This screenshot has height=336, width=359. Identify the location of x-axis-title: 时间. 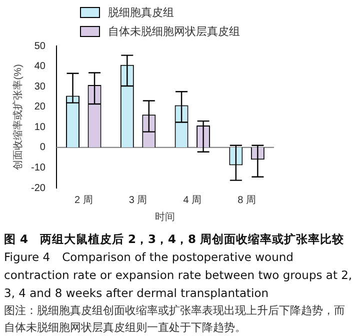
(165, 217).